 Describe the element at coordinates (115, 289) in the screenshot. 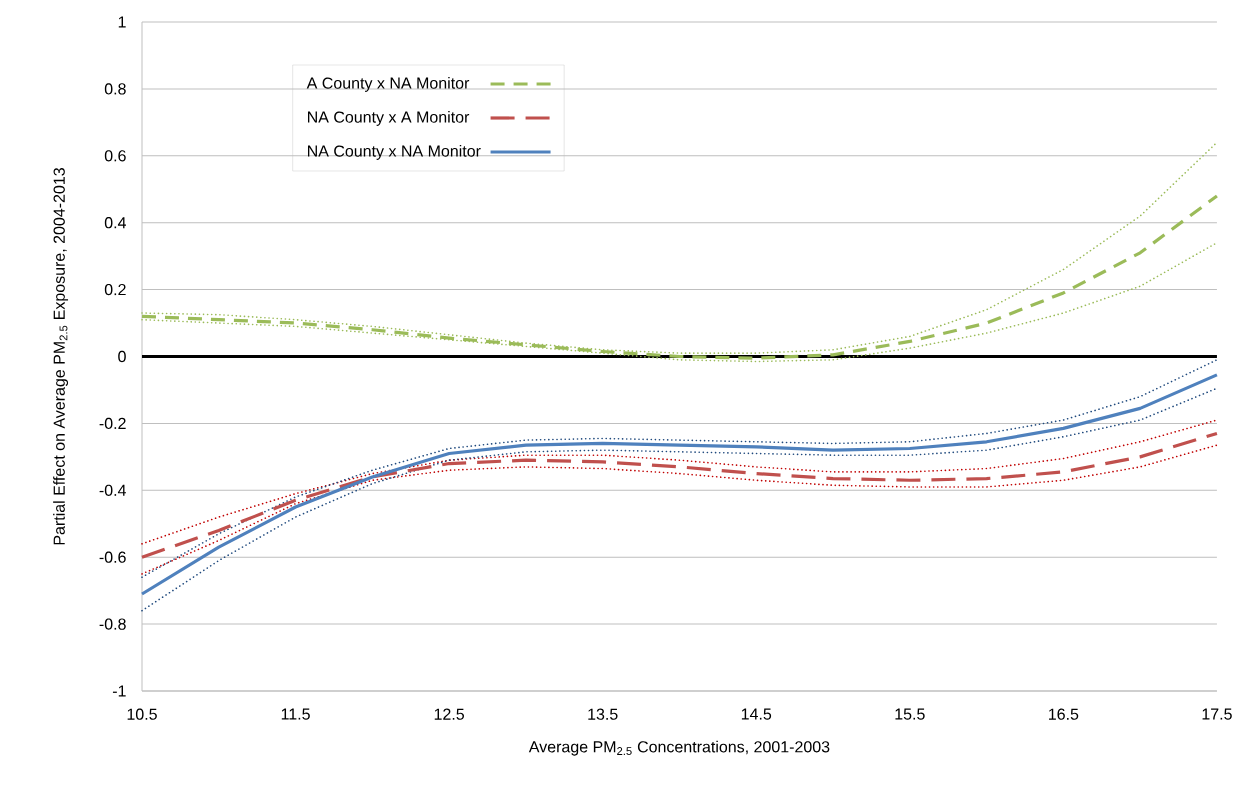

I see `y-tick-label: 0.2` at that location.